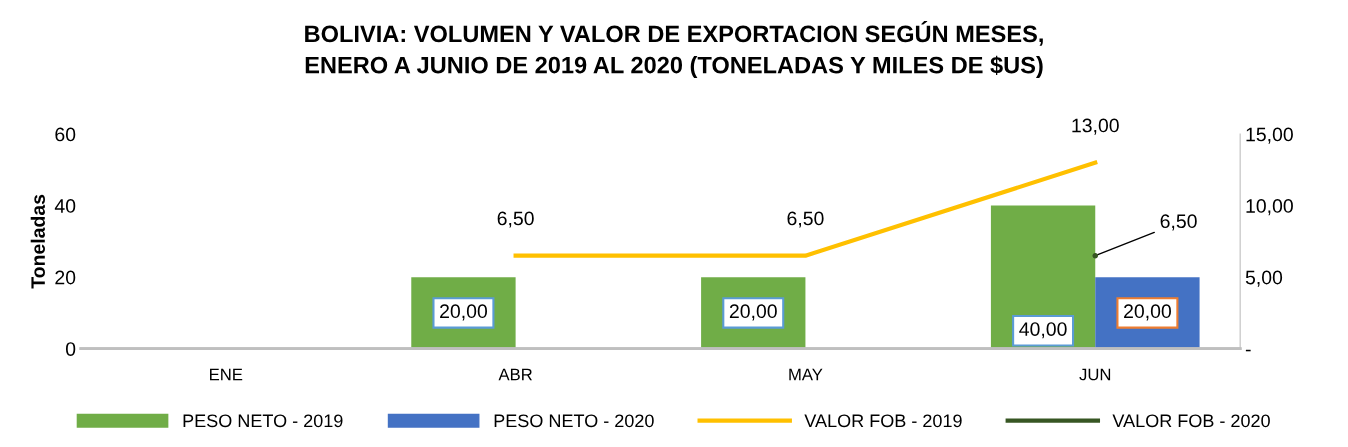 This screenshot has height=447, width=1348. I want to click on data-label: 13,00, so click(1095, 126).